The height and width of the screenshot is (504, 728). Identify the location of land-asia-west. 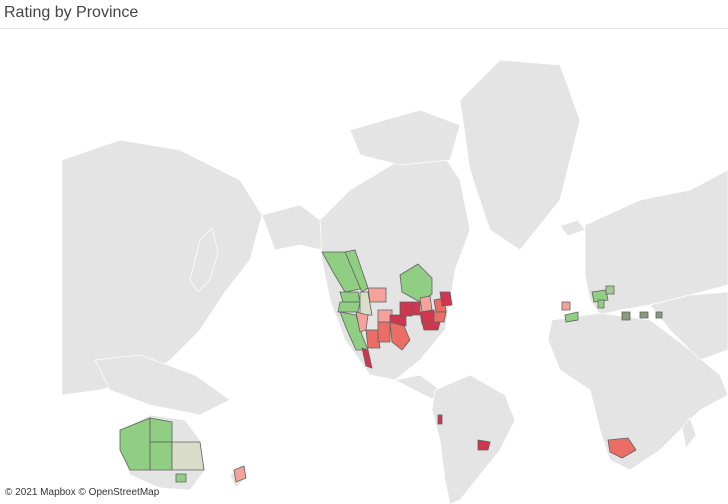
(162, 267).